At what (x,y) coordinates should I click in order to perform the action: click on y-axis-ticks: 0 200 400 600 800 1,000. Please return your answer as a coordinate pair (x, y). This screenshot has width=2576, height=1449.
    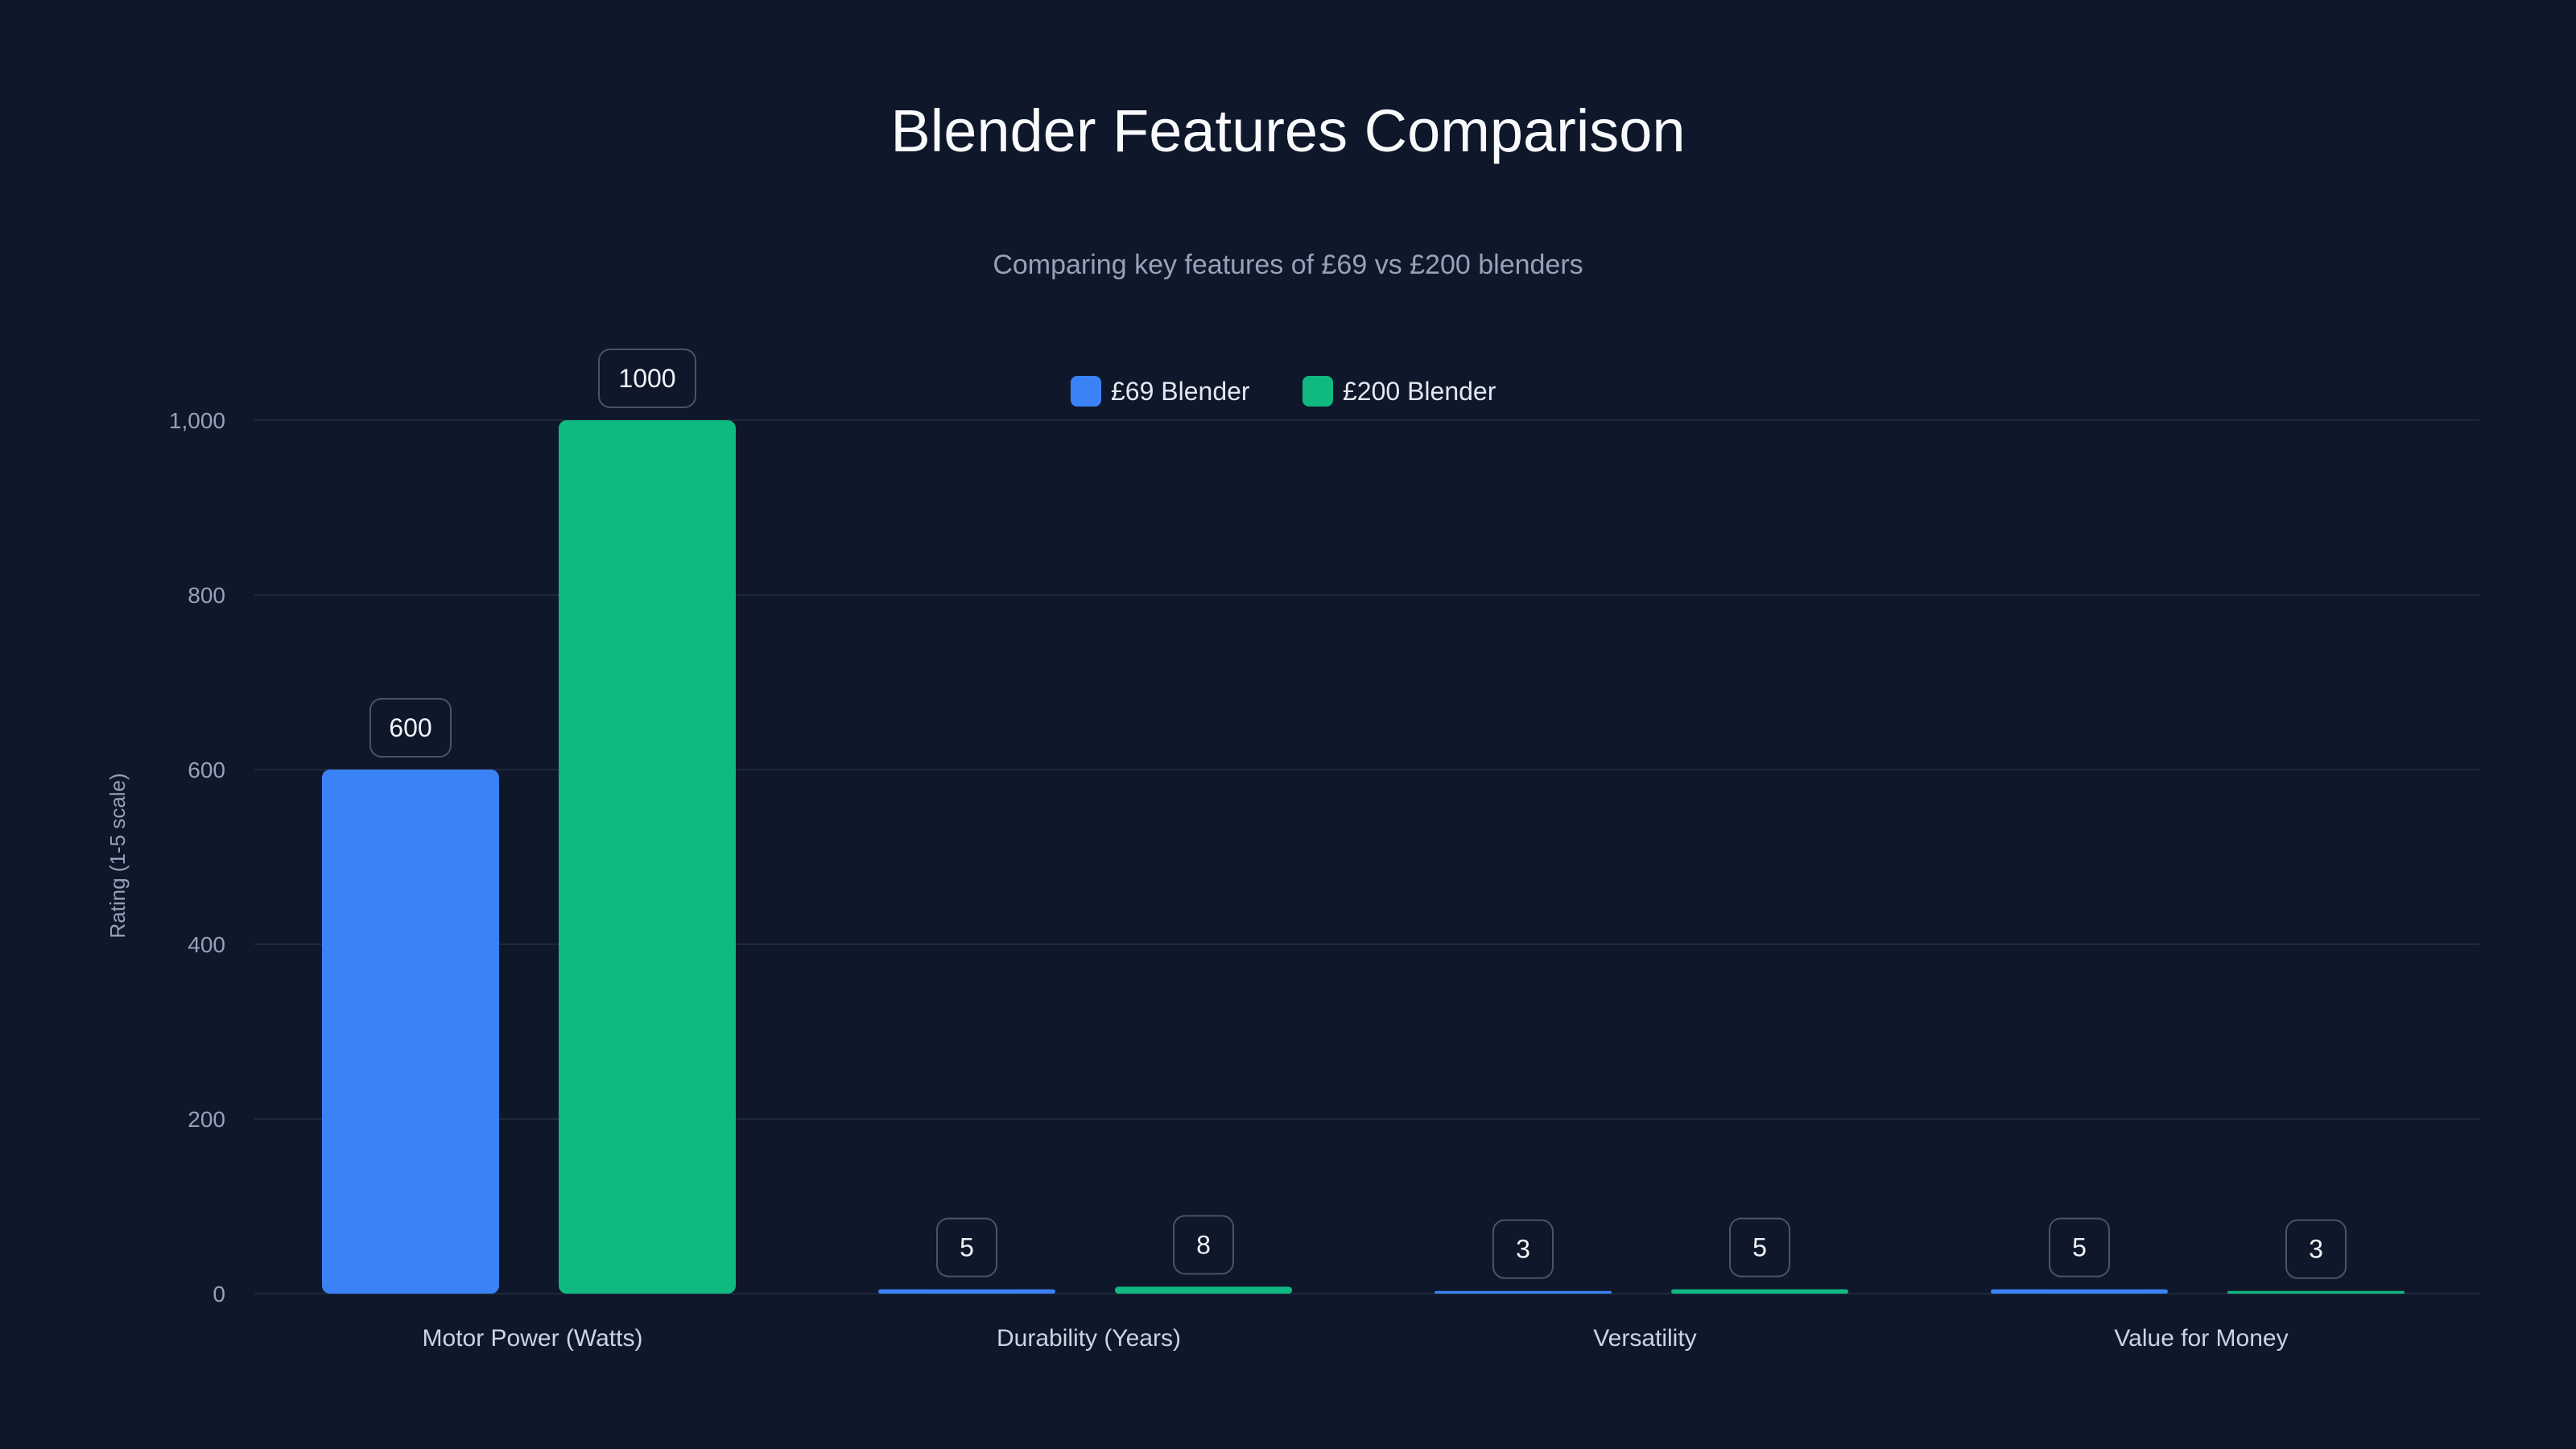
    Looking at the image, I should click on (197, 857).